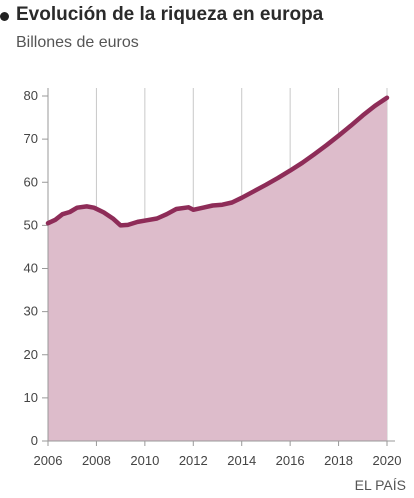 The height and width of the screenshot is (498, 414). I want to click on y-tick-label: 80, so click(31, 95).